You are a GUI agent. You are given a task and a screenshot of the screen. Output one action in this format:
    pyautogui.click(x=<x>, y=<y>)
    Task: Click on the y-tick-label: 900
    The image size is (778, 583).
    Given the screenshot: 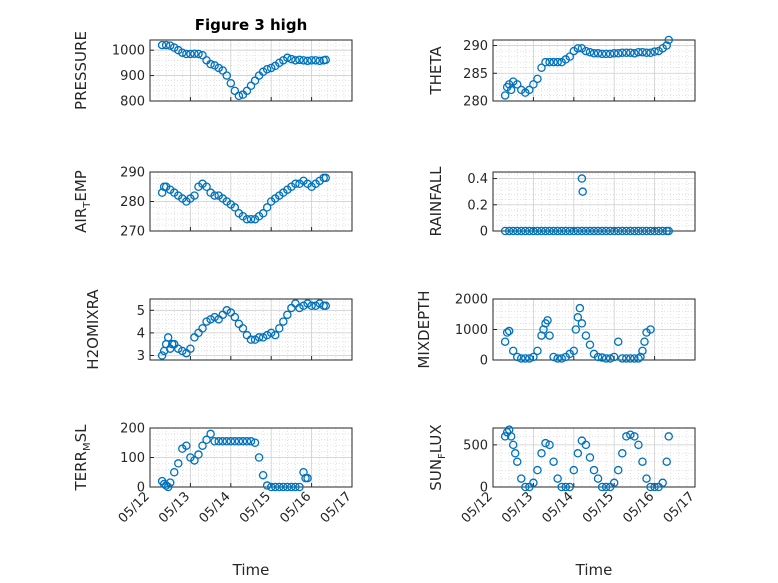 What is the action you would take?
    pyautogui.click(x=132, y=76)
    